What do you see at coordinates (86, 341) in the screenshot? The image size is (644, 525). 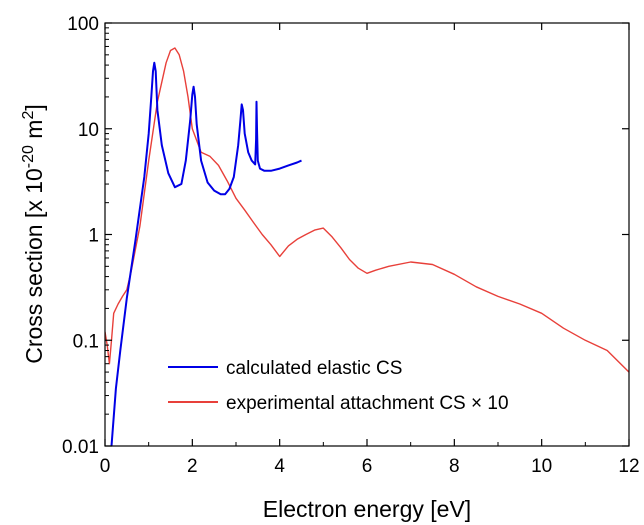 I see `y-tick-label: 0.1` at bounding box center [86, 341].